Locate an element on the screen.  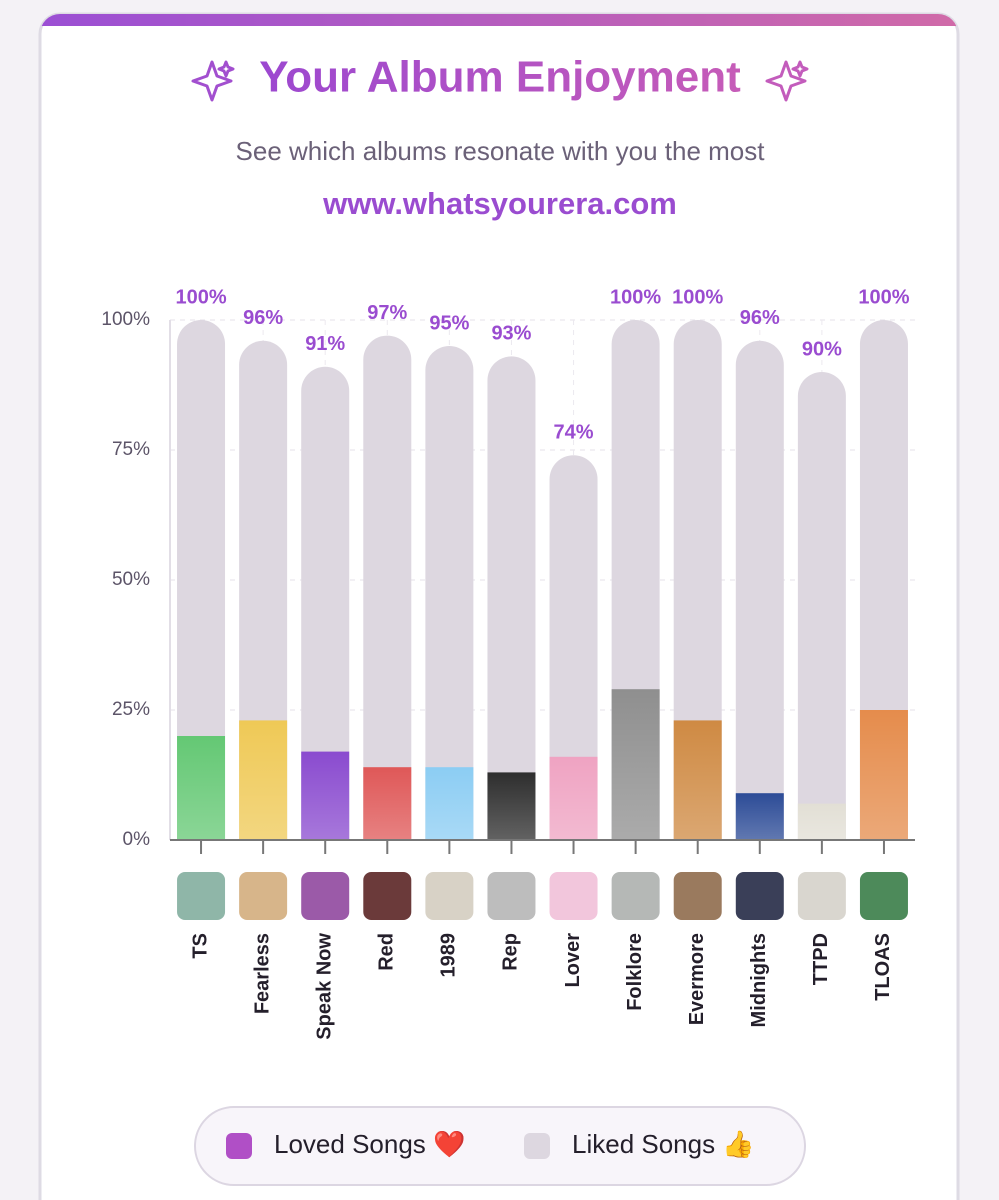
x-tick-label: Fearless is located at coordinates (262, 973).